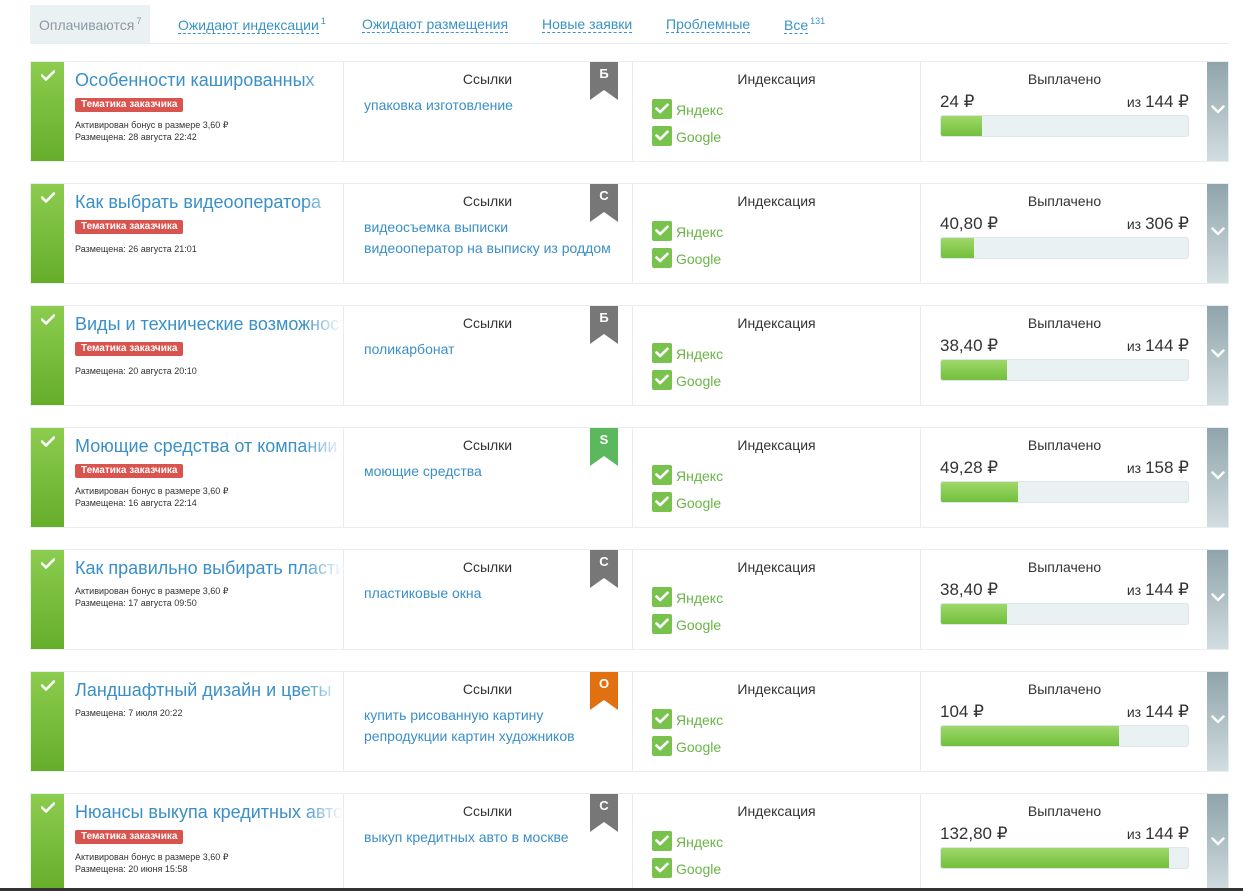  I want to click on tab-4: Проблемные, so click(708, 24).